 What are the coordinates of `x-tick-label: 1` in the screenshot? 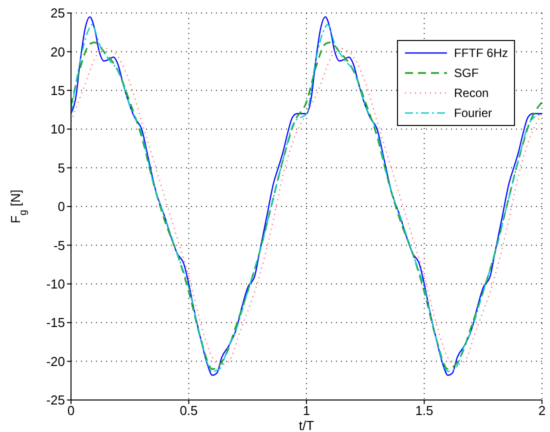 It's located at (306, 410).